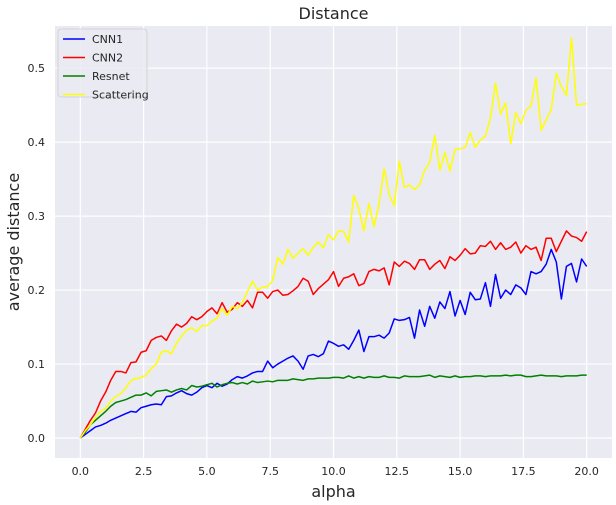  What do you see at coordinates (460, 471) in the screenshot?
I see `x-tick-label: 15.0` at bounding box center [460, 471].